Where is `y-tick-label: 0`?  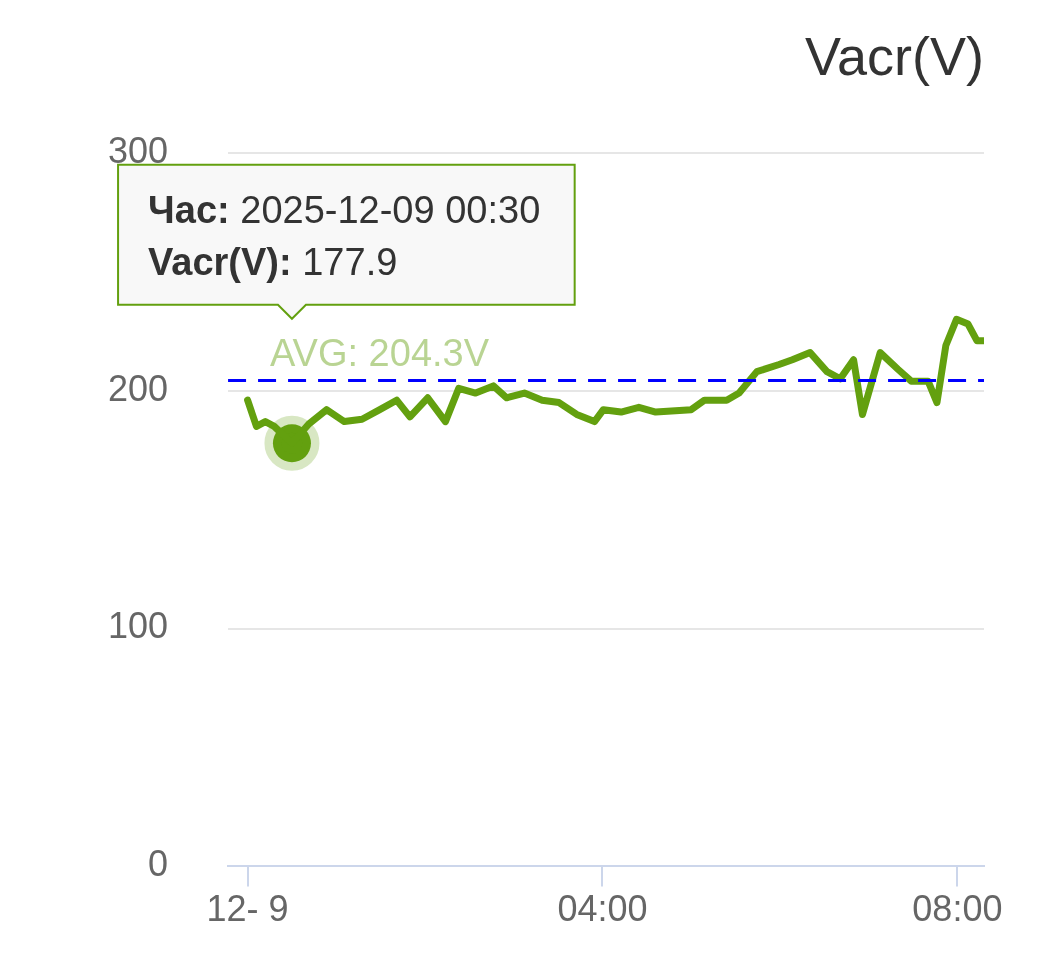 y-tick-label: 0 is located at coordinates (158, 864).